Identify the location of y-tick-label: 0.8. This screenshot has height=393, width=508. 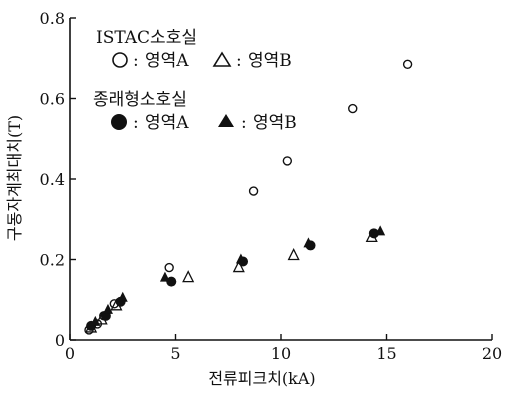
(52, 18).